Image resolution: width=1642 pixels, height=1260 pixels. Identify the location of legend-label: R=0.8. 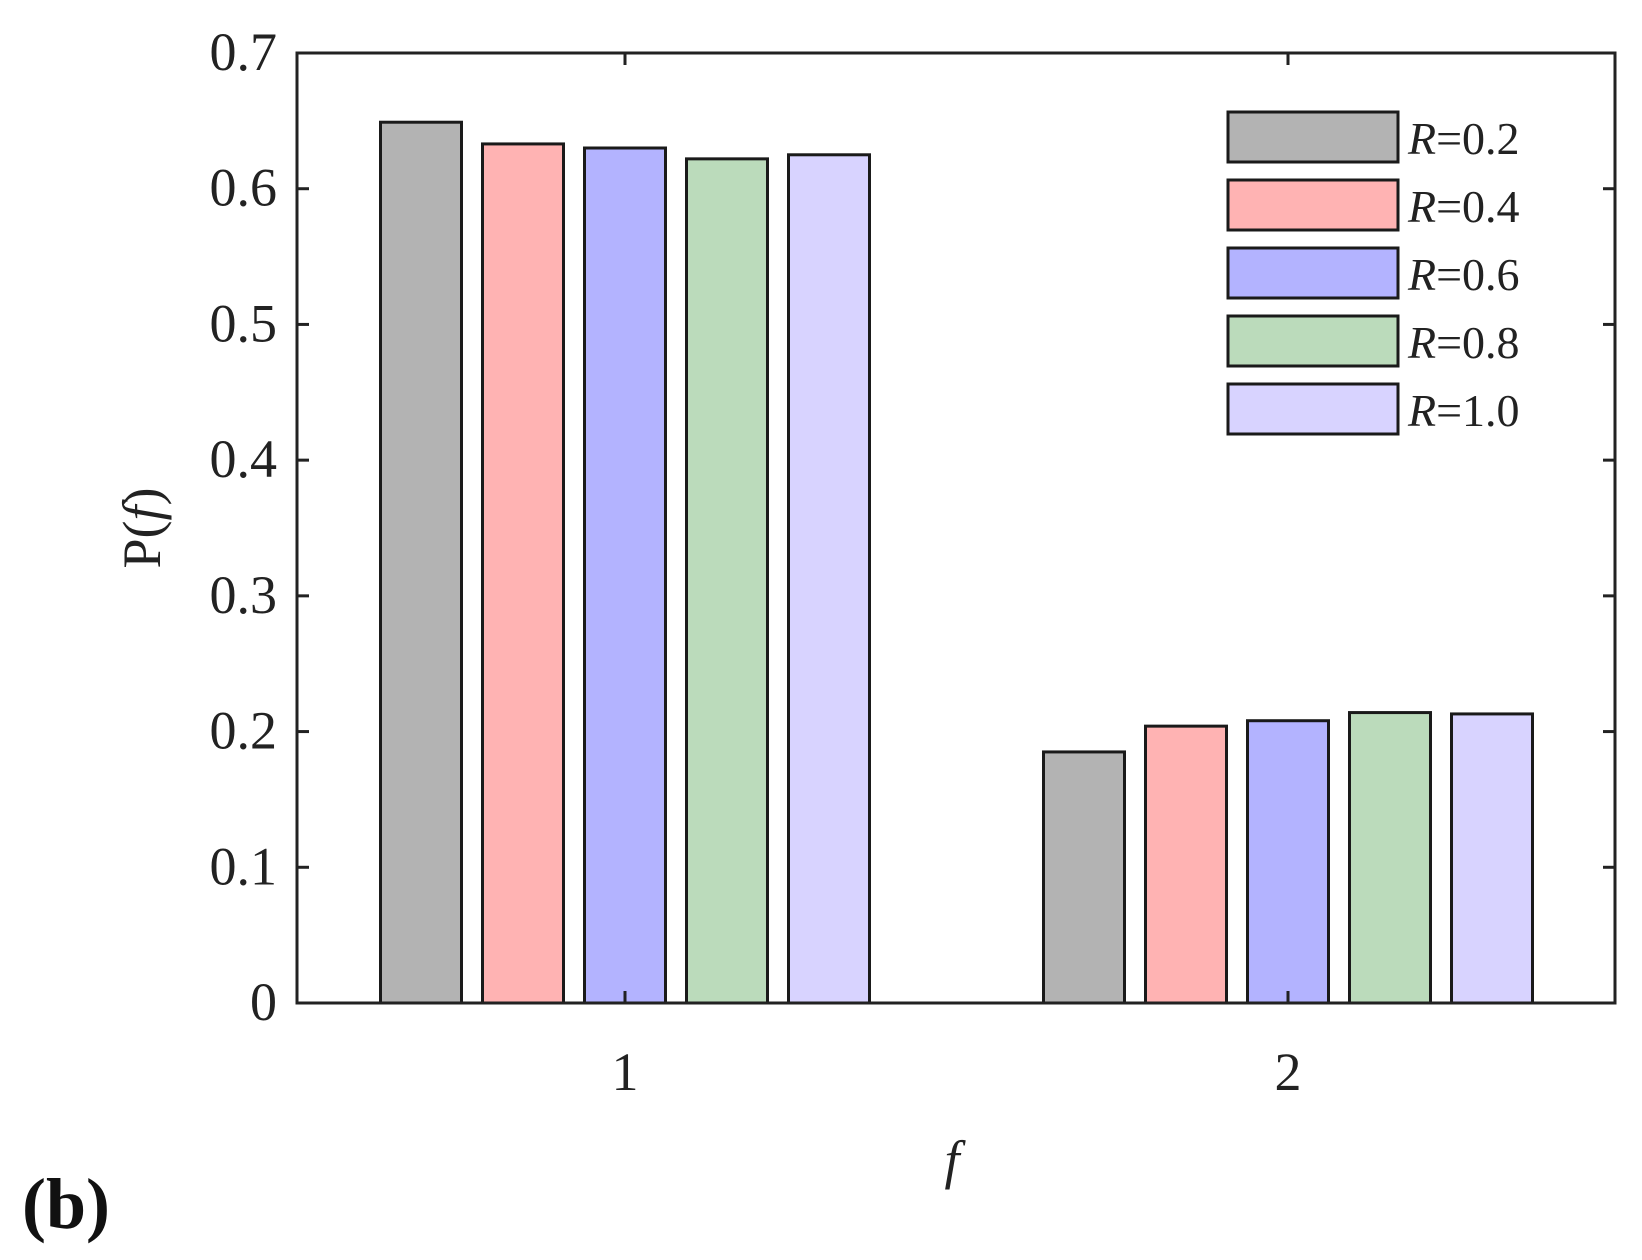
(1463, 342).